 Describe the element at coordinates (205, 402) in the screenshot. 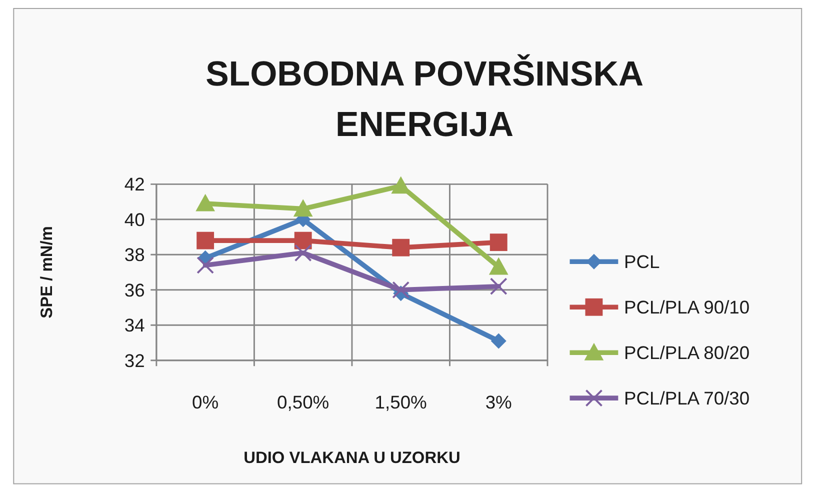

I see `x-tick-label: 0%` at that location.